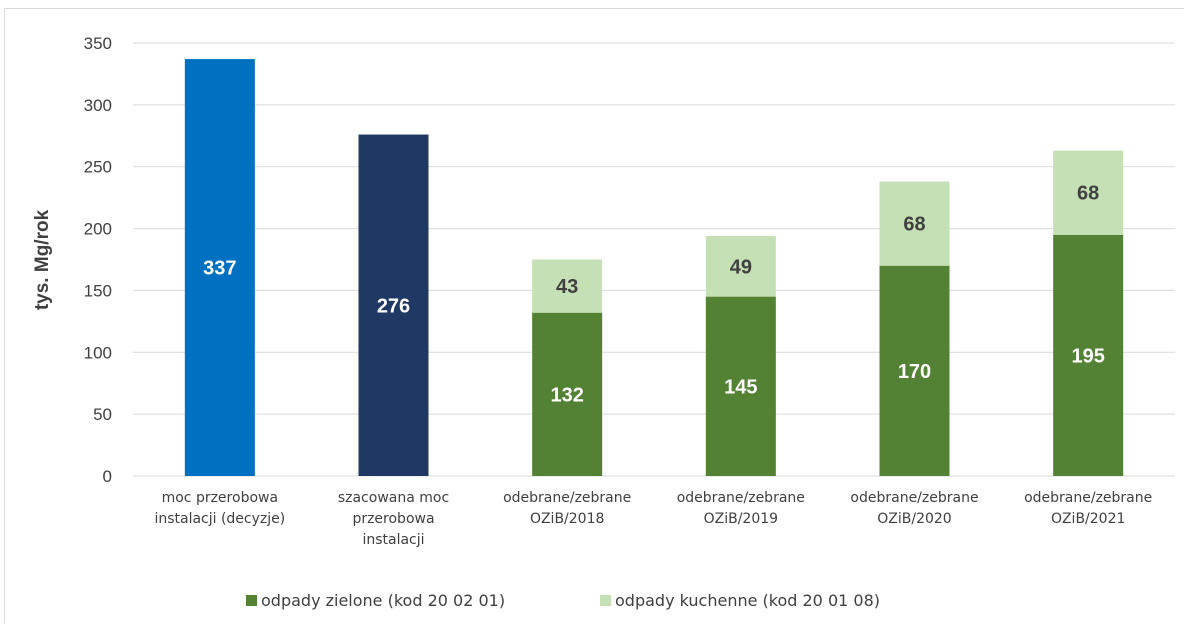  Describe the element at coordinates (747, 600) in the screenshot. I see `legend-label: odpady kuchenne (kod 20 01 08)` at that location.